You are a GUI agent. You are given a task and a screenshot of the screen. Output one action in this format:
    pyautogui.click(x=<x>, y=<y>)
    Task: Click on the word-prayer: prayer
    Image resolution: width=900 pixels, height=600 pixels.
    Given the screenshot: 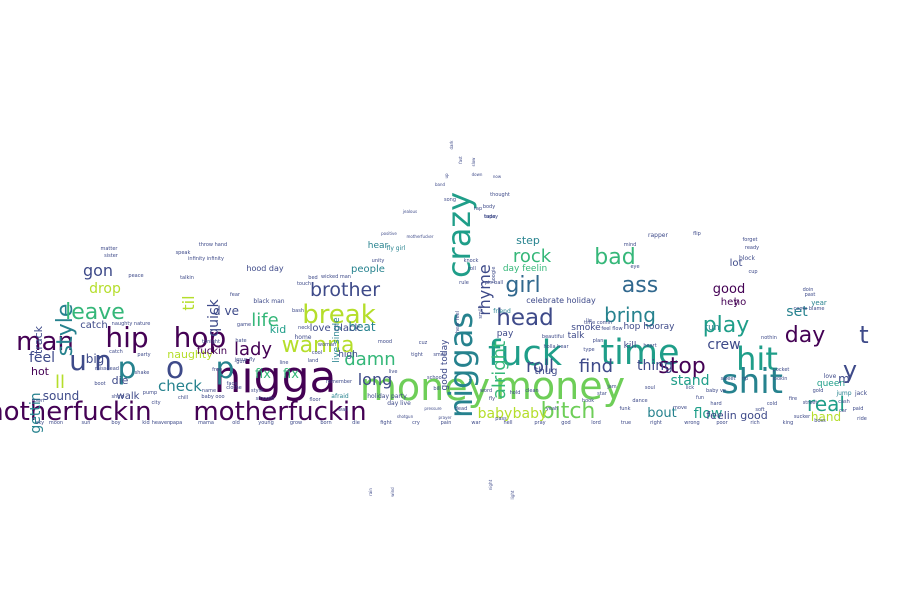 What is the action you would take?
    pyautogui.click(x=444, y=417)
    